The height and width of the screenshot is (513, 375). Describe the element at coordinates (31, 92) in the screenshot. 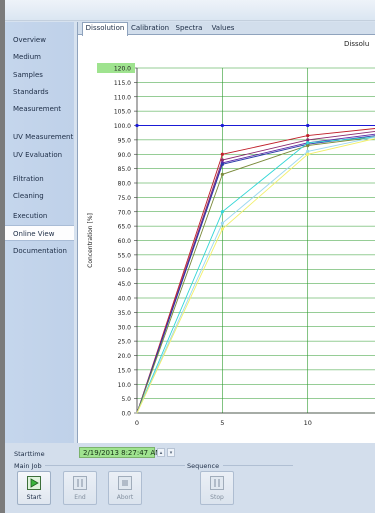

I see `sidebar-item-standards: Standards` at that location.